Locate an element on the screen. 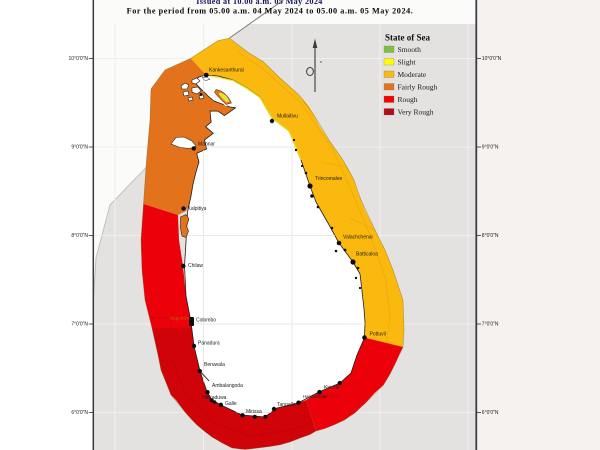 The image size is (600, 450). svg-text: Kalpitiya is located at coordinates (197, 209).